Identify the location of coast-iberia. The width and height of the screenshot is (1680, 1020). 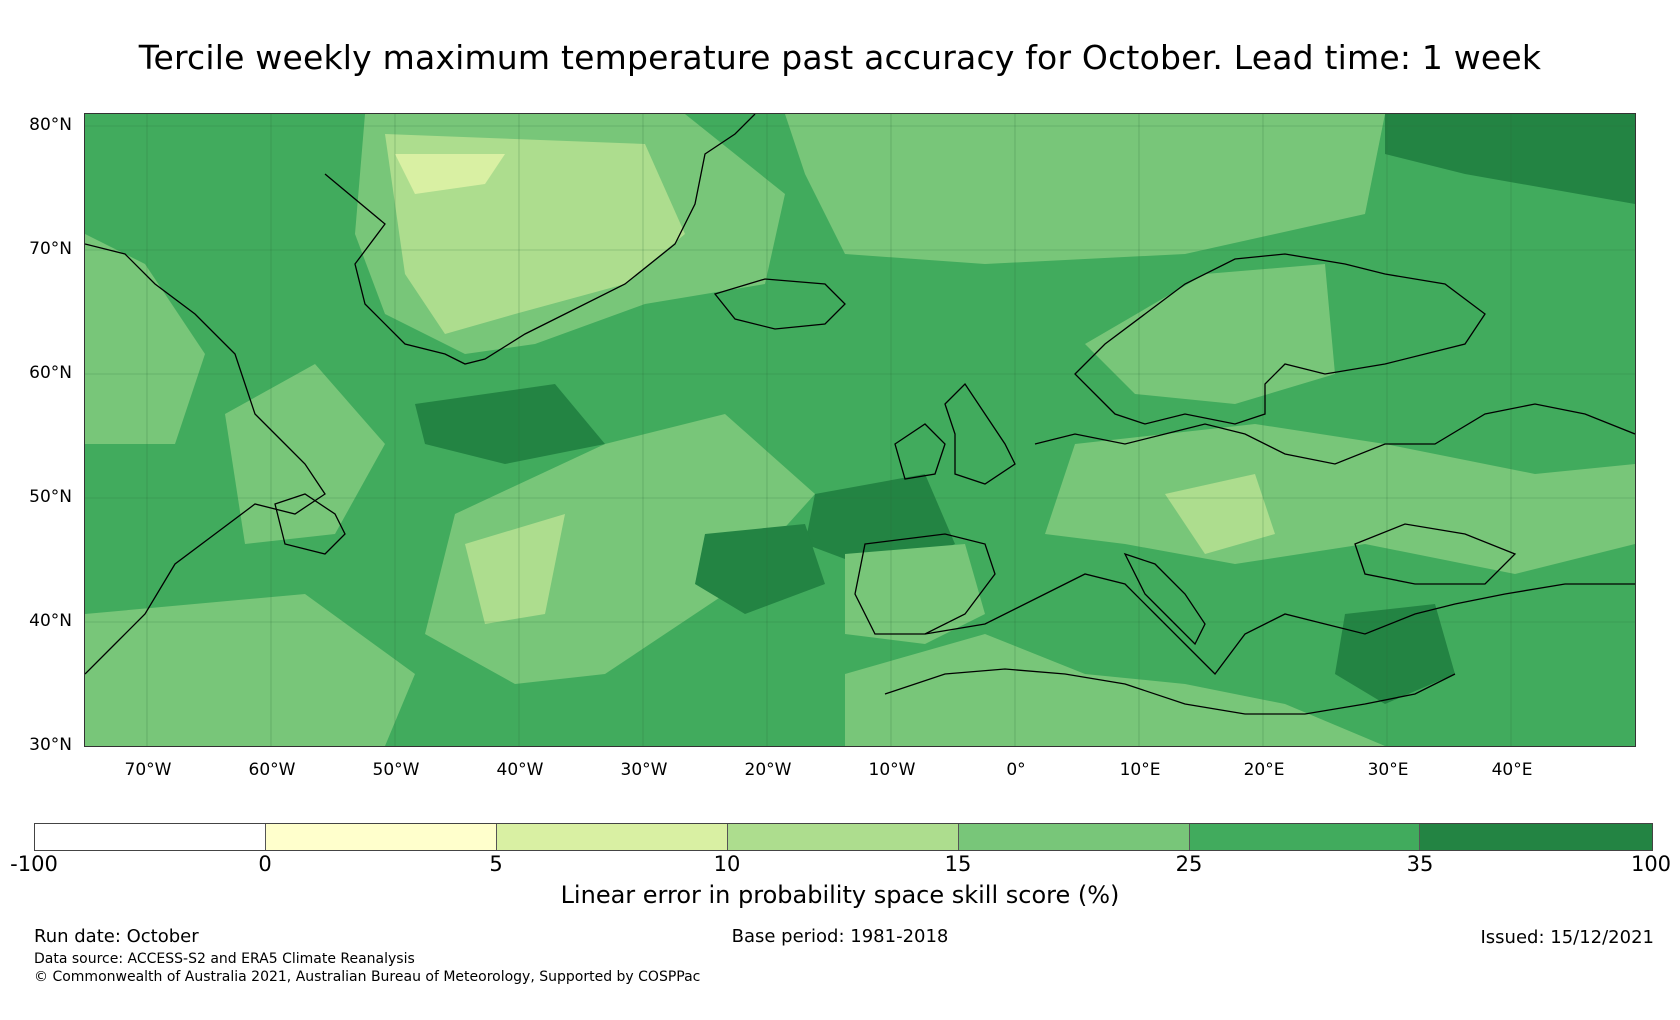
(925, 584).